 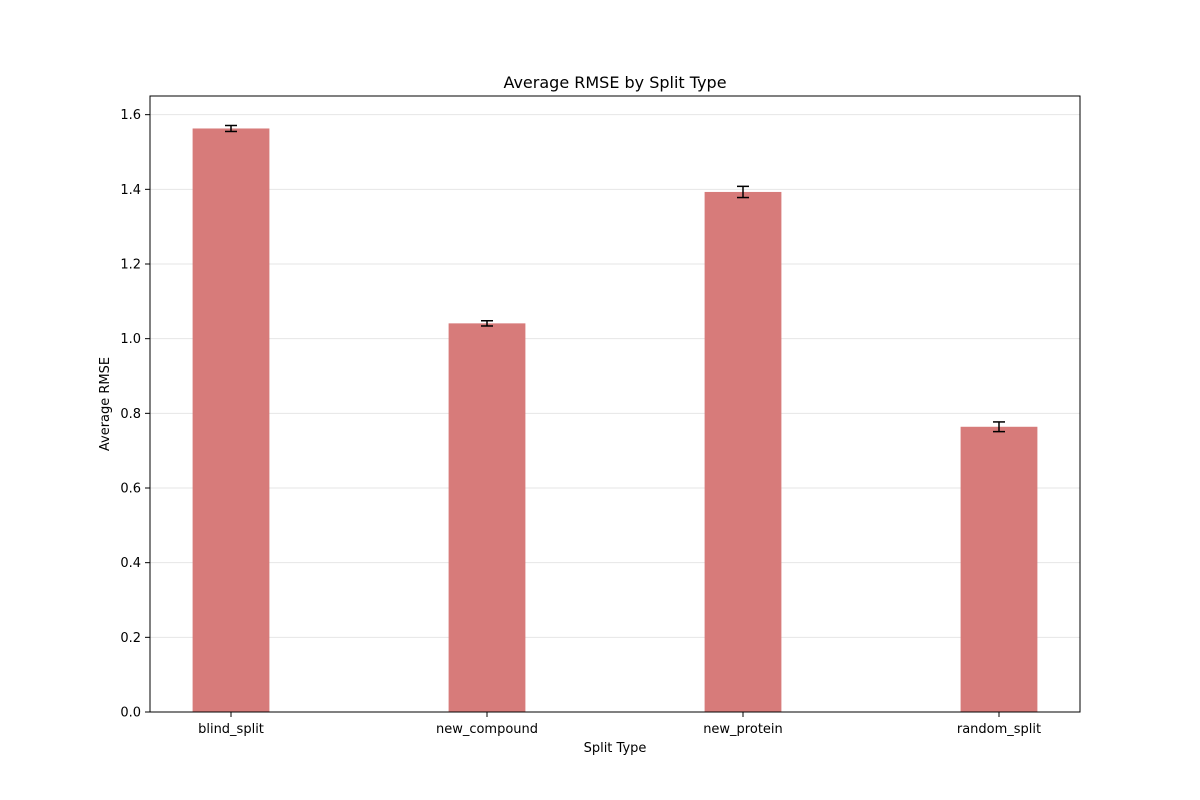 What do you see at coordinates (130, 713) in the screenshot?
I see `y-tick-label: 0.0` at bounding box center [130, 713].